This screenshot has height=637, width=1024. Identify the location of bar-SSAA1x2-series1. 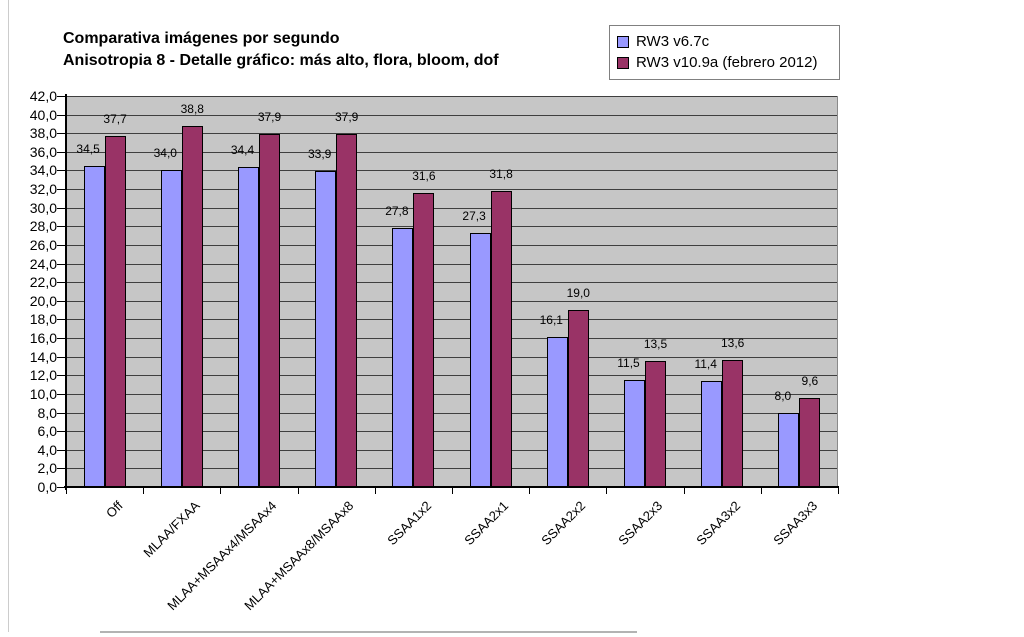
(403, 357).